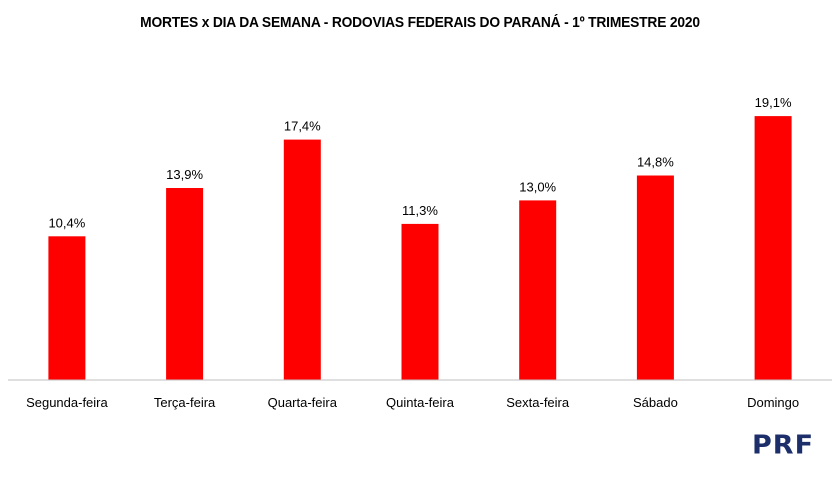 This screenshot has height=477, width=840. What do you see at coordinates (184, 174) in the screenshot?
I see `data-label-2: 13,9%` at bounding box center [184, 174].